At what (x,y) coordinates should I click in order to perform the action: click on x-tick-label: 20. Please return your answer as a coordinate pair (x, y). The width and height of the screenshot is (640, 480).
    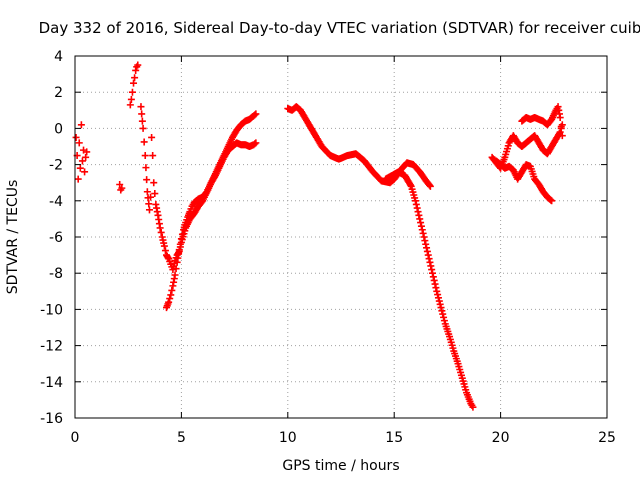
    Looking at the image, I should click on (501, 438).